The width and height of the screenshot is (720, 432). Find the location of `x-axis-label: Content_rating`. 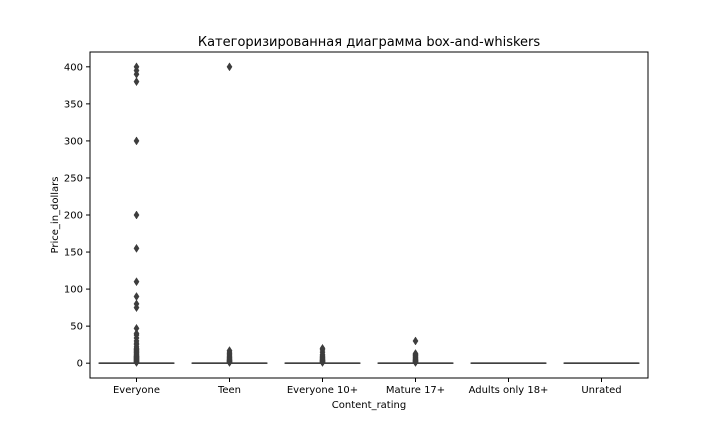

x-axis-label: Content_rating is located at coordinates (369, 405).